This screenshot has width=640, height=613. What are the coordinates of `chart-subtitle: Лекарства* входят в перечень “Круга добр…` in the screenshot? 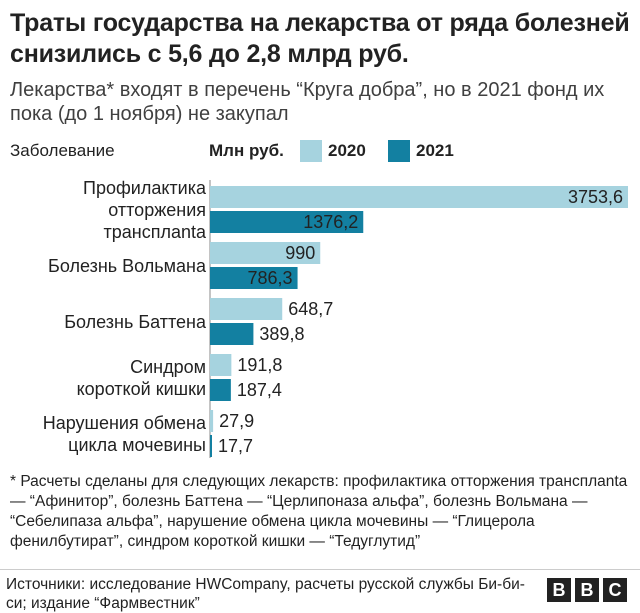 It's located at (307, 102).